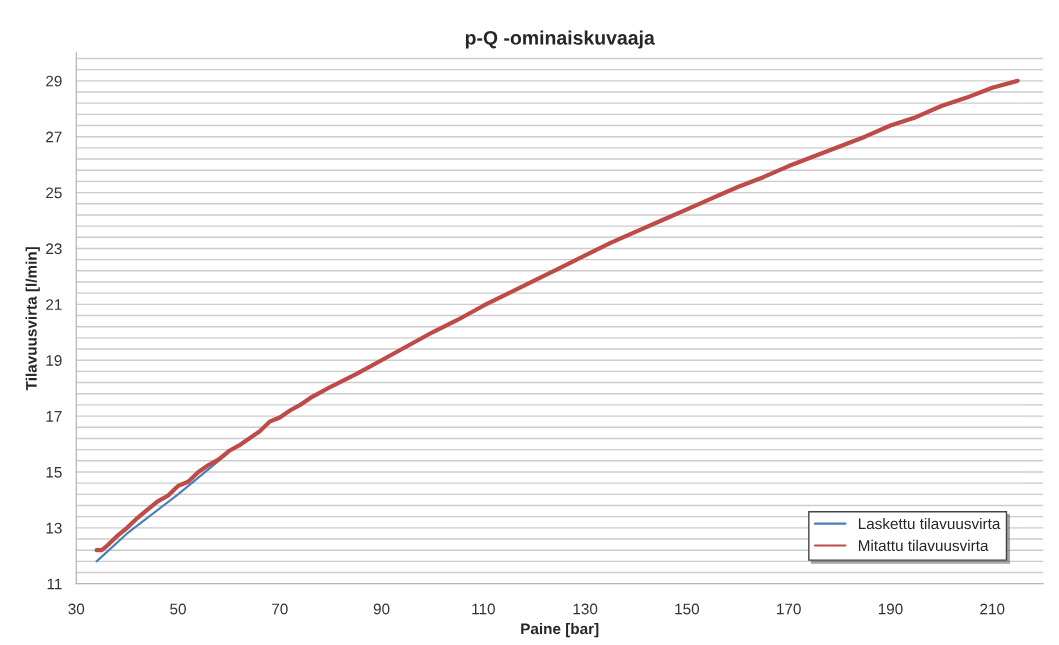 The width and height of the screenshot is (1059, 645). I want to click on legend-label: Laskettu tilavuusvirta, so click(929, 523).